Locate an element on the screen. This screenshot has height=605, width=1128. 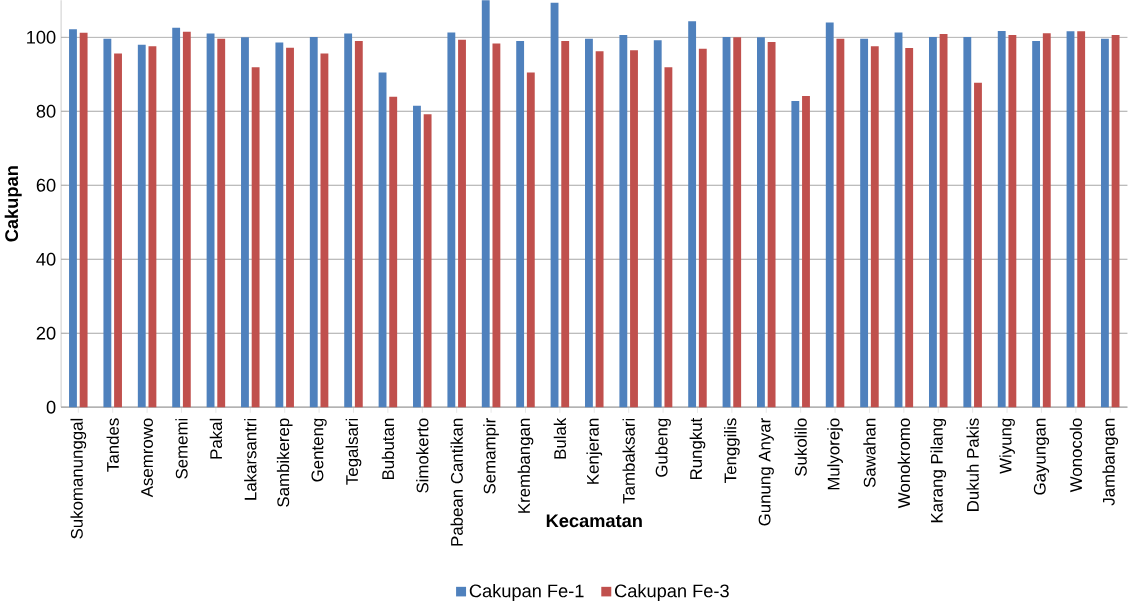
x-tick-label: Wonokromo is located at coordinates (904, 463).